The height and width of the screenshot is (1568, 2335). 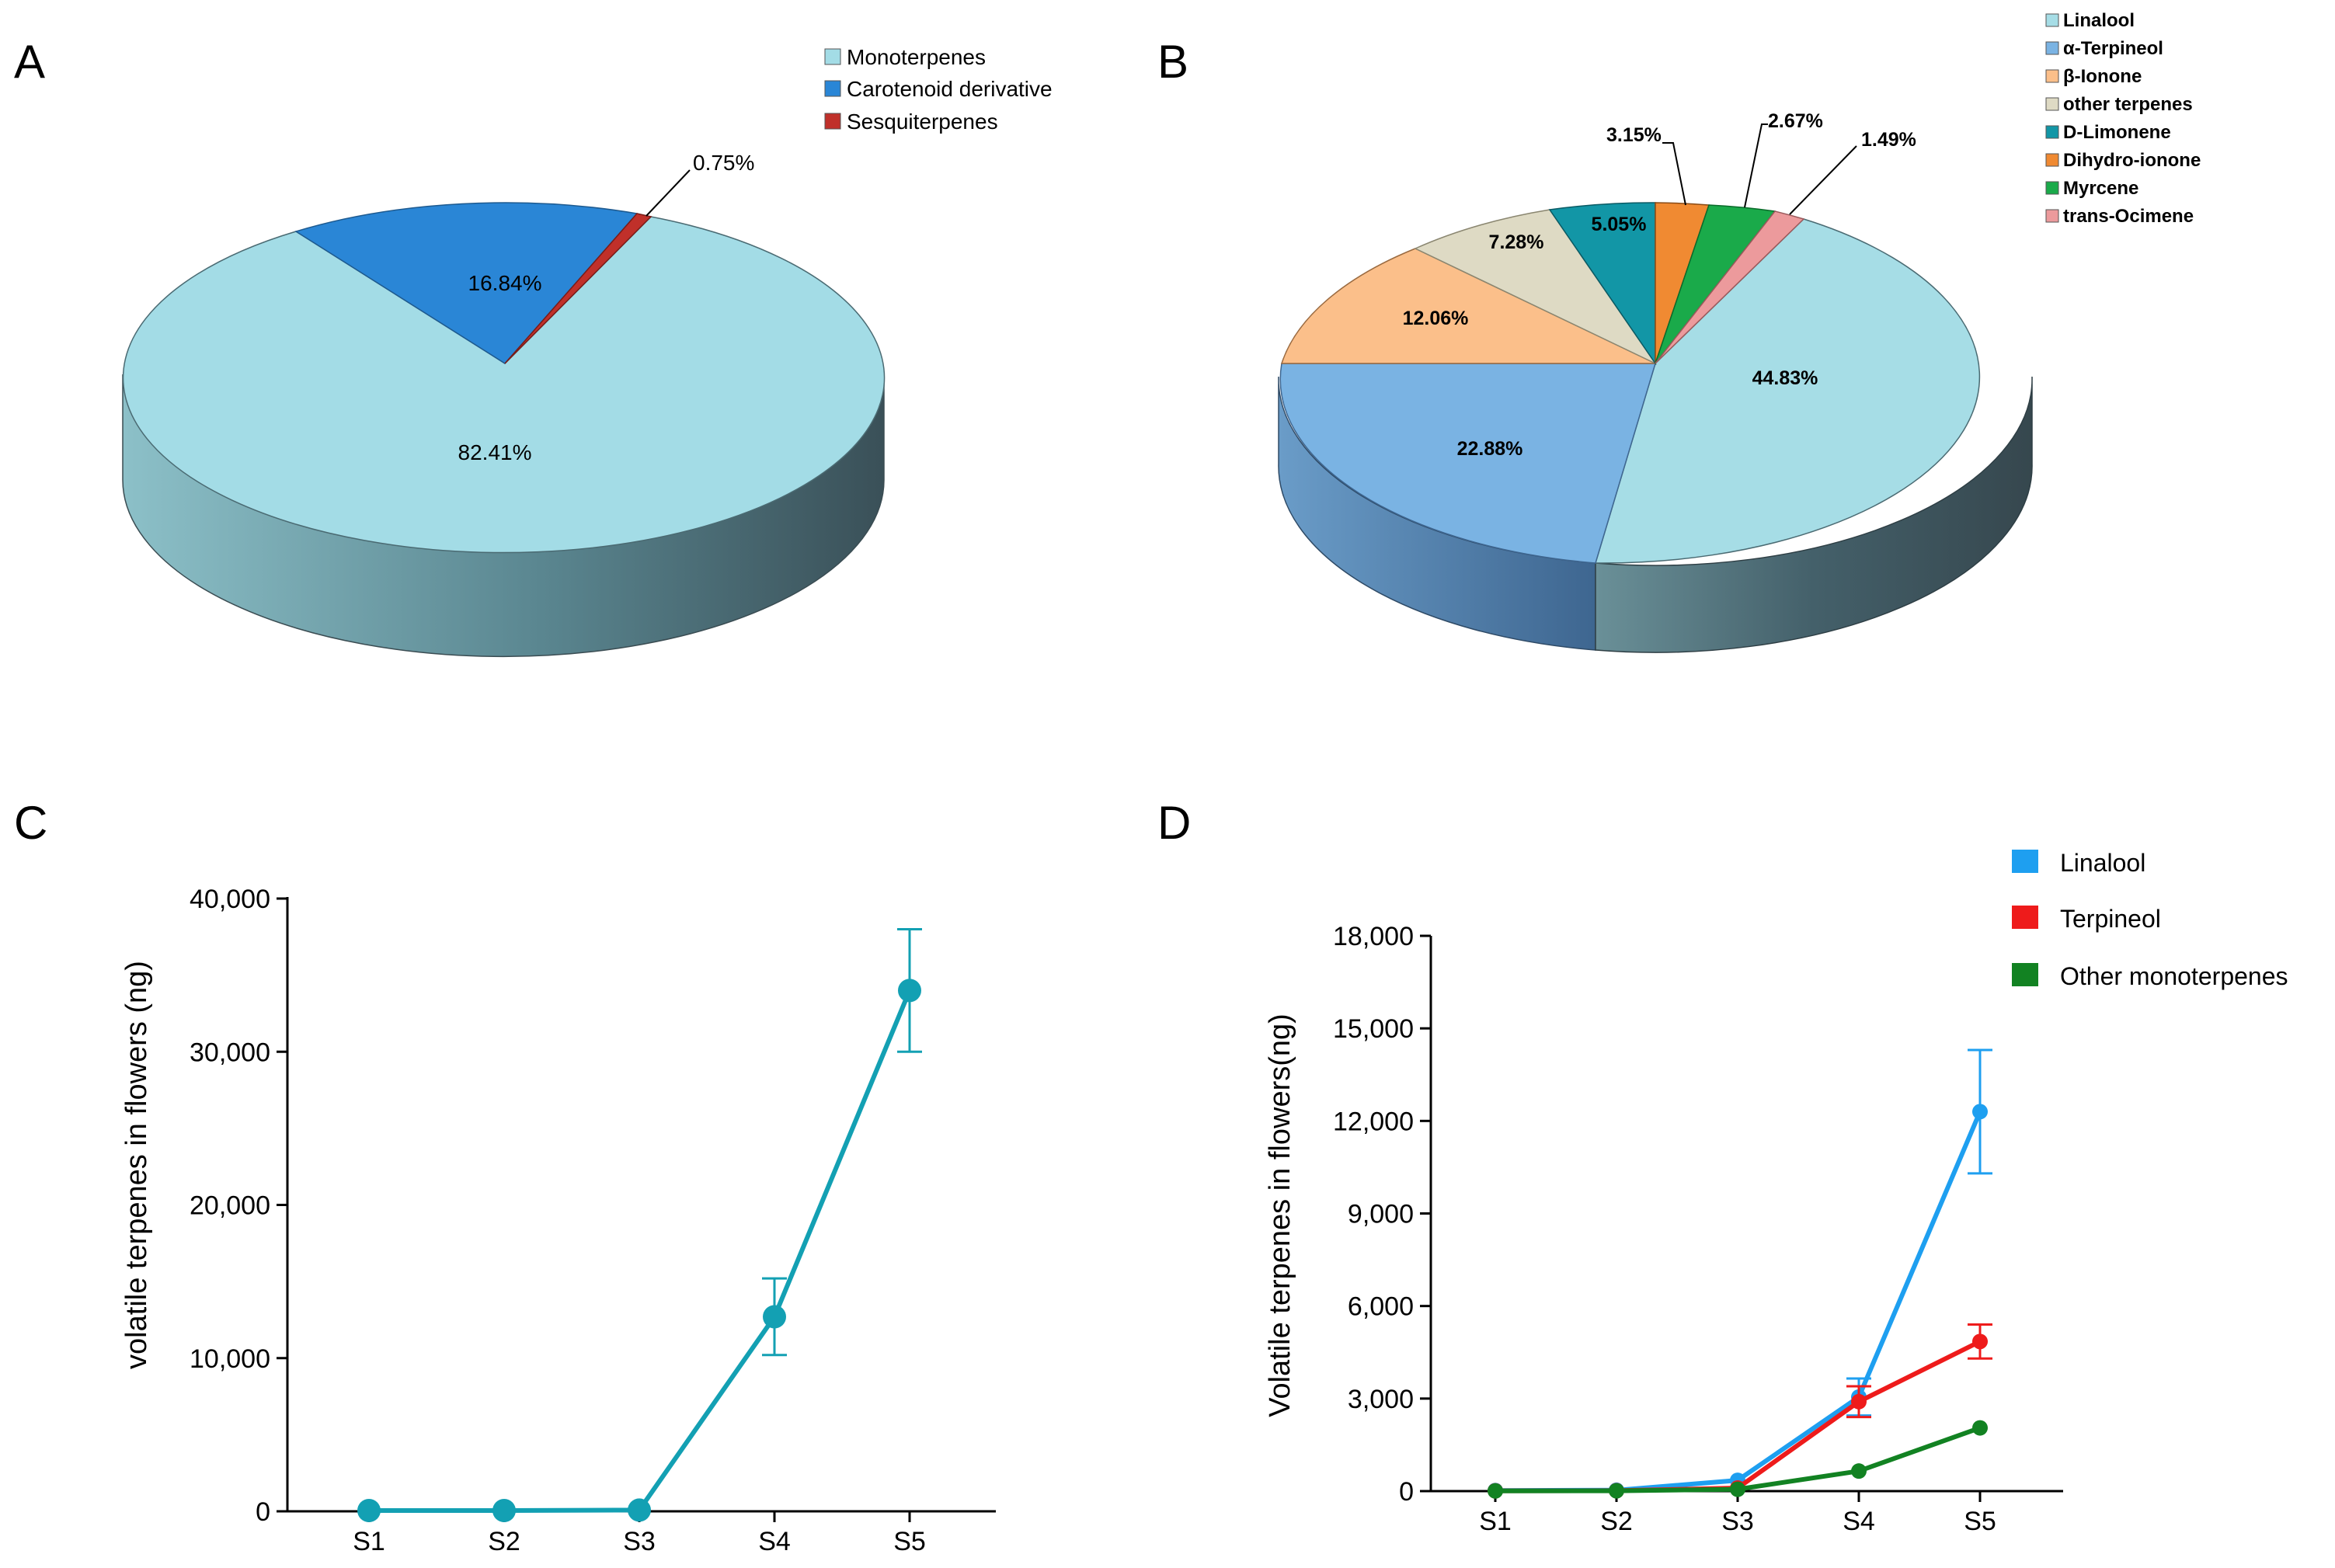 What do you see at coordinates (1280, 1215) in the screenshot?
I see `d-y-axis-label: Volatile terpenes in flowers(ng)` at bounding box center [1280, 1215].